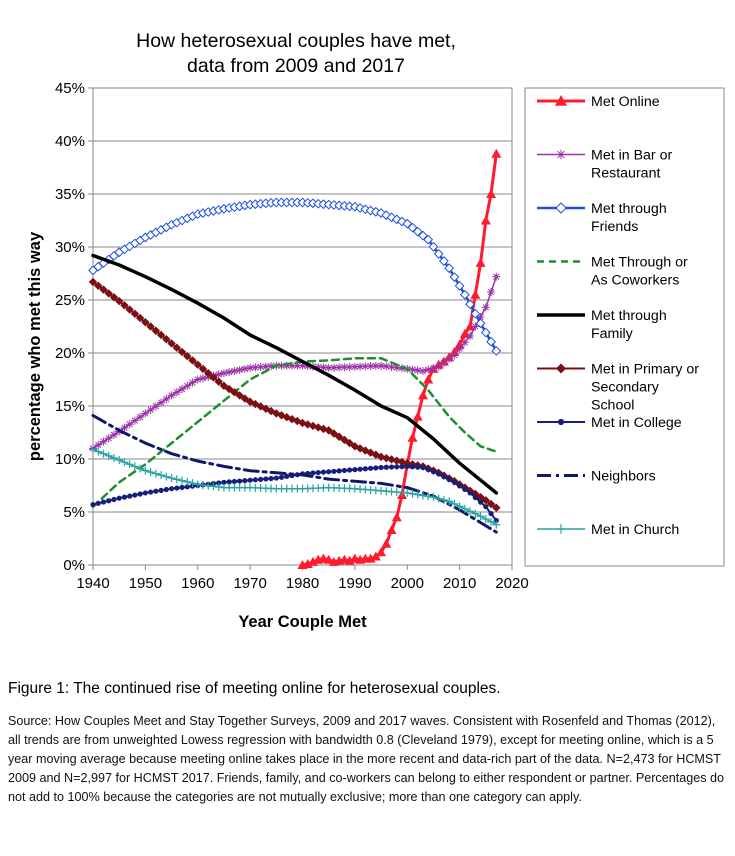  What do you see at coordinates (70, 353) in the screenshot?
I see `y-tick-label: 20%` at bounding box center [70, 353].